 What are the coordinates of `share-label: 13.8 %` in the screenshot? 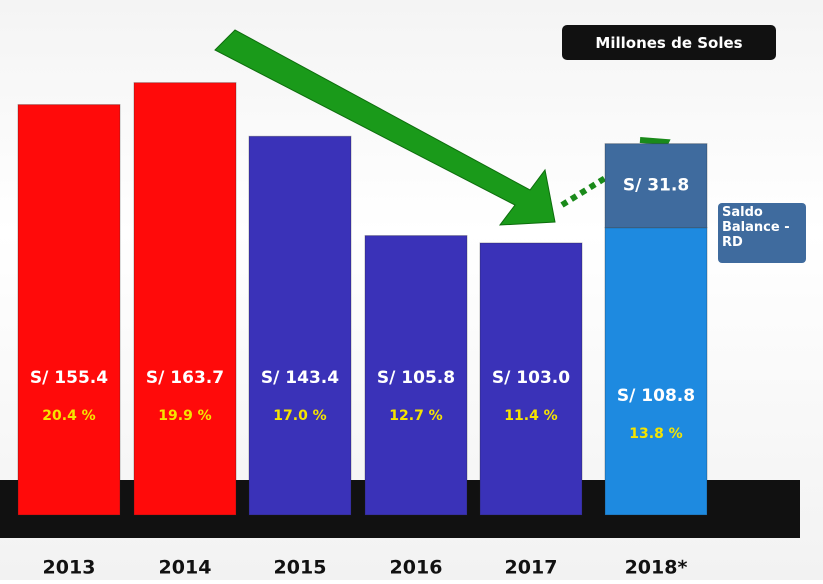 It's located at (655, 434).